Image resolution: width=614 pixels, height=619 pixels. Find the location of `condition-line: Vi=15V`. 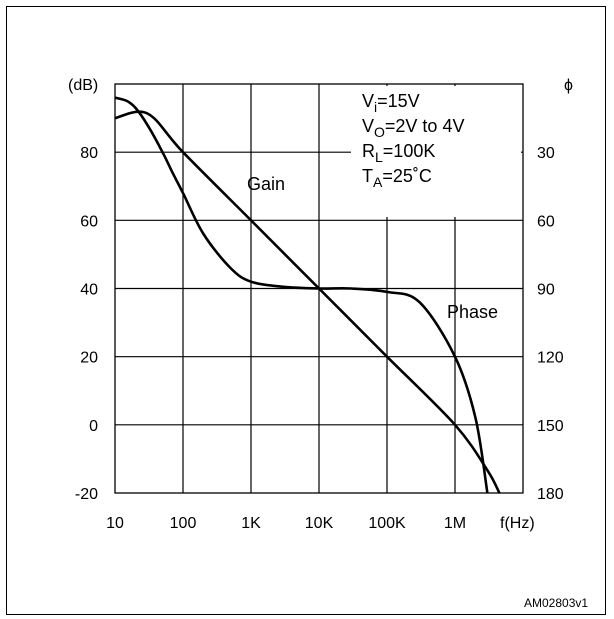

condition-line: Vi=15V is located at coordinates (391, 103).